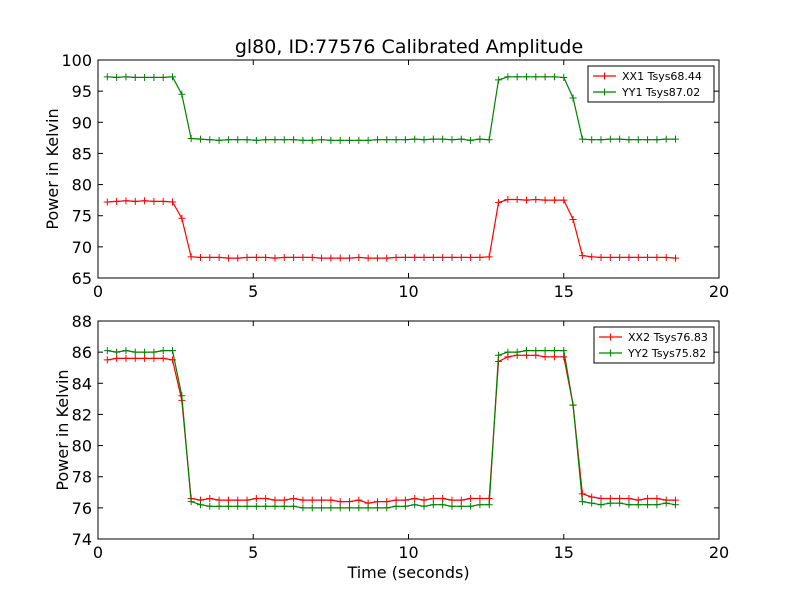 This screenshot has height=600, width=800. Describe the element at coordinates (654, 345) in the screenshot. I see `legend: XX2 Tsys76.83 YY2 Tsys75.82` at that location.